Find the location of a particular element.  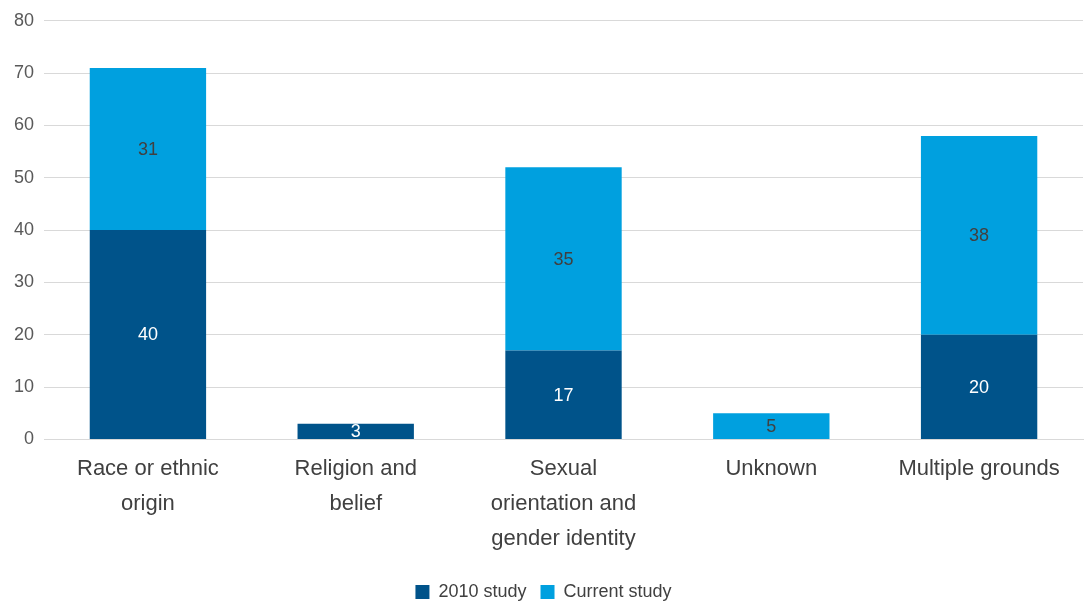

x-tick-label: Religion and belief is located at coordinates (355, 485).